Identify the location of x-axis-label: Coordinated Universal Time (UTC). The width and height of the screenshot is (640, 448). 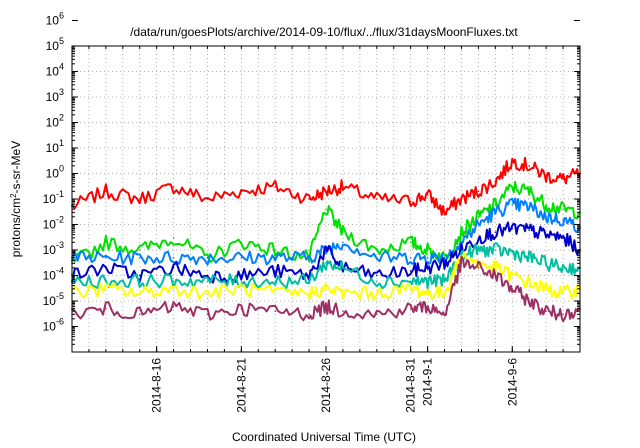
(324, 437).